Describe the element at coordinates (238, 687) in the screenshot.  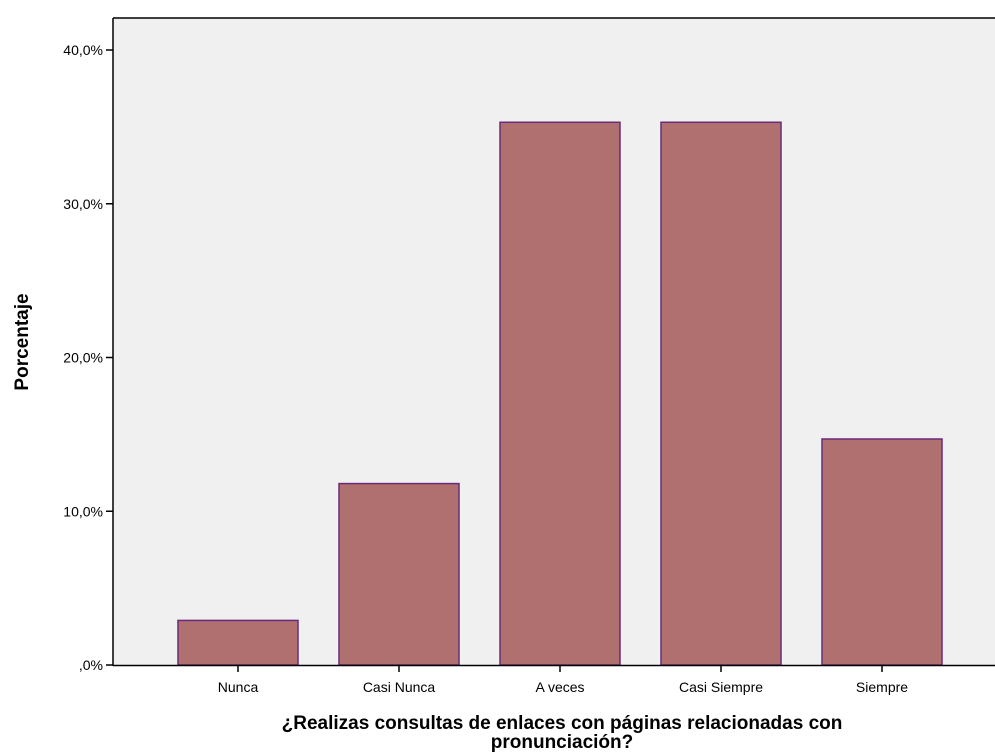
I see `x-tick-label-nunca: Nunca` at that location.